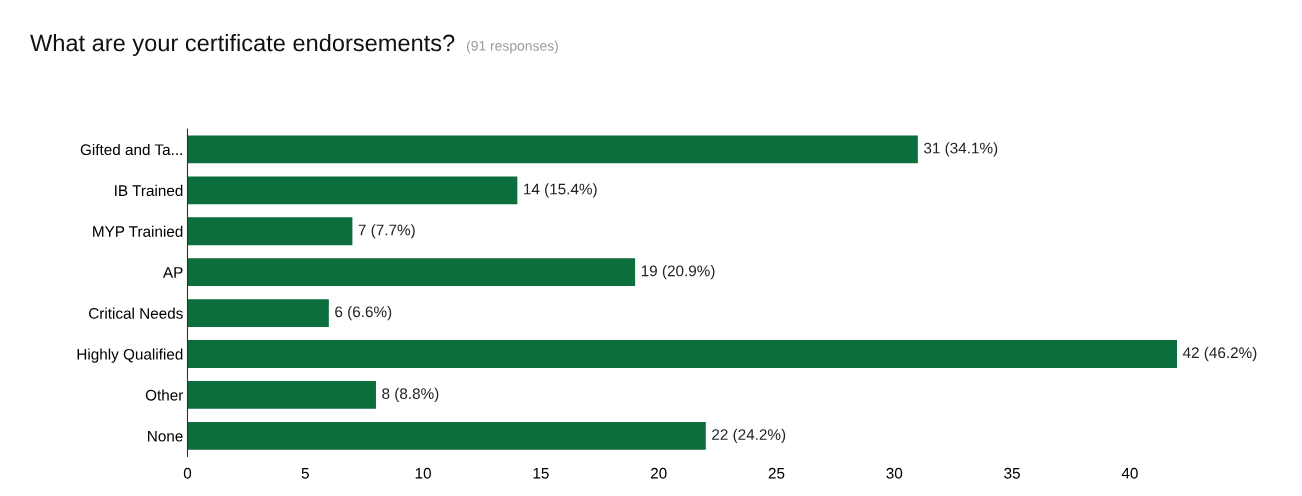 The height and width of the screenshot is (496, 1302). I want to click on y-tick-label: AP, so click(172, 272).